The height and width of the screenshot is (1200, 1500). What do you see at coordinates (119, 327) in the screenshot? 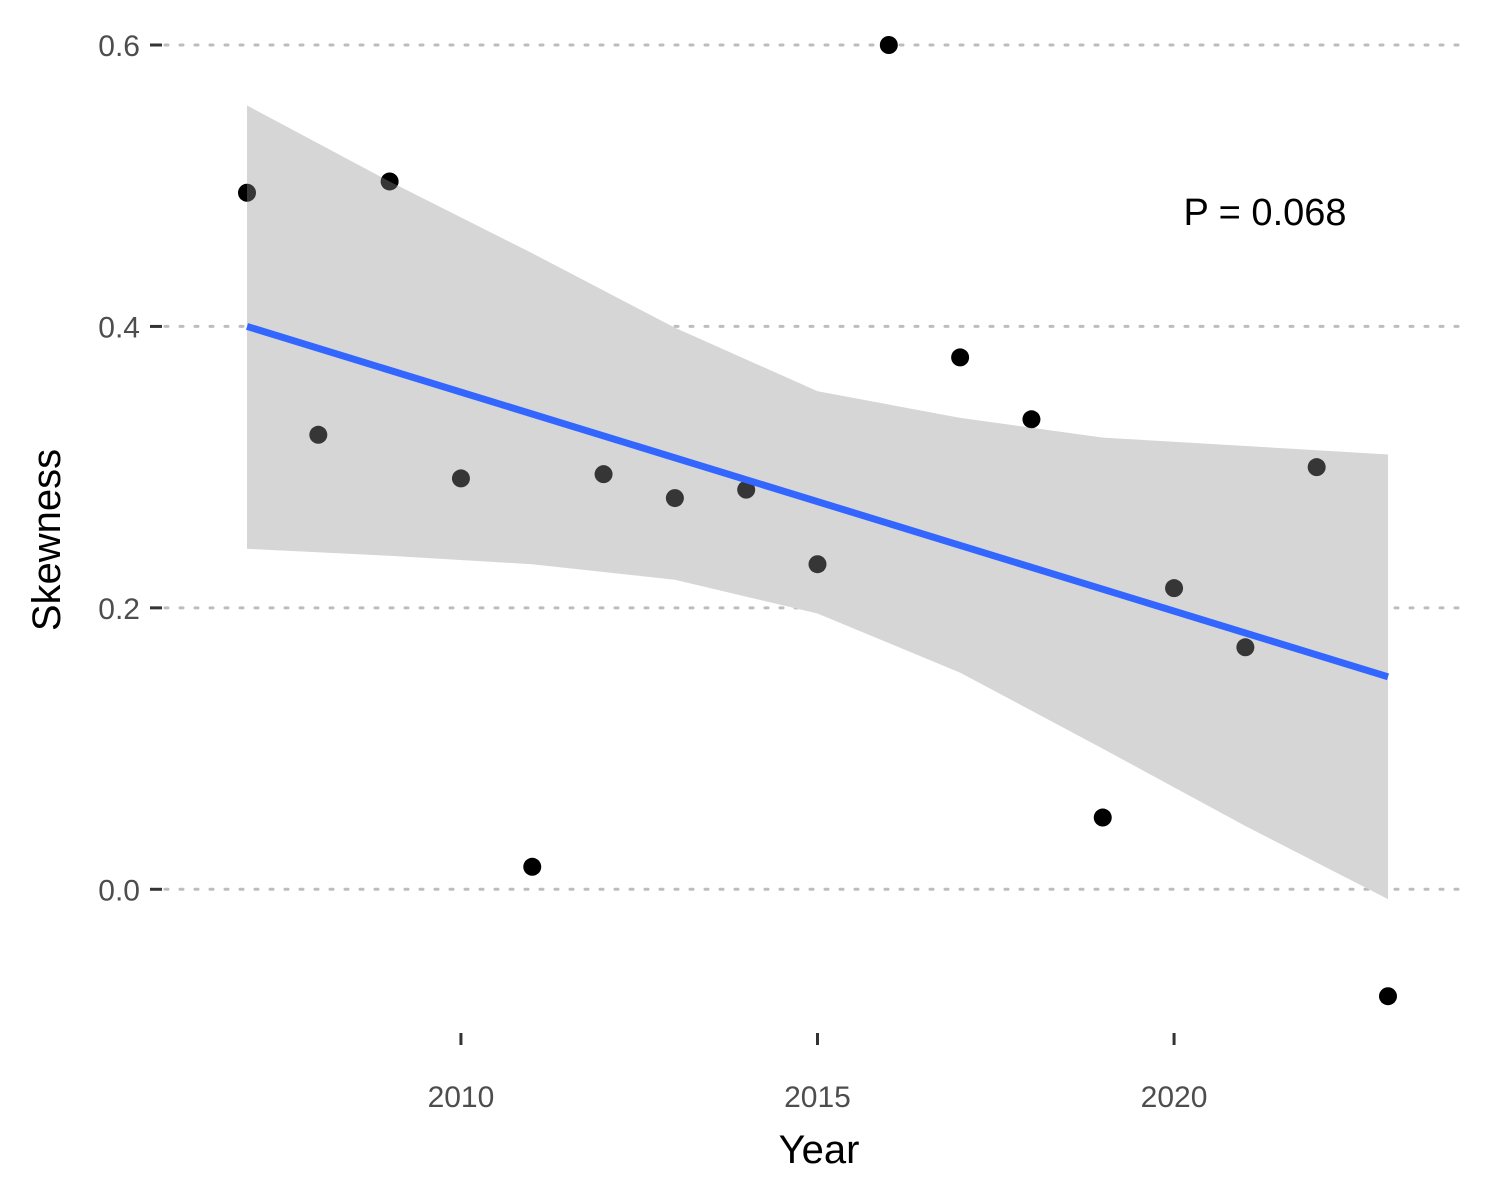
I see `y-tick-label: 0.4` at bounding box center [119, 327].